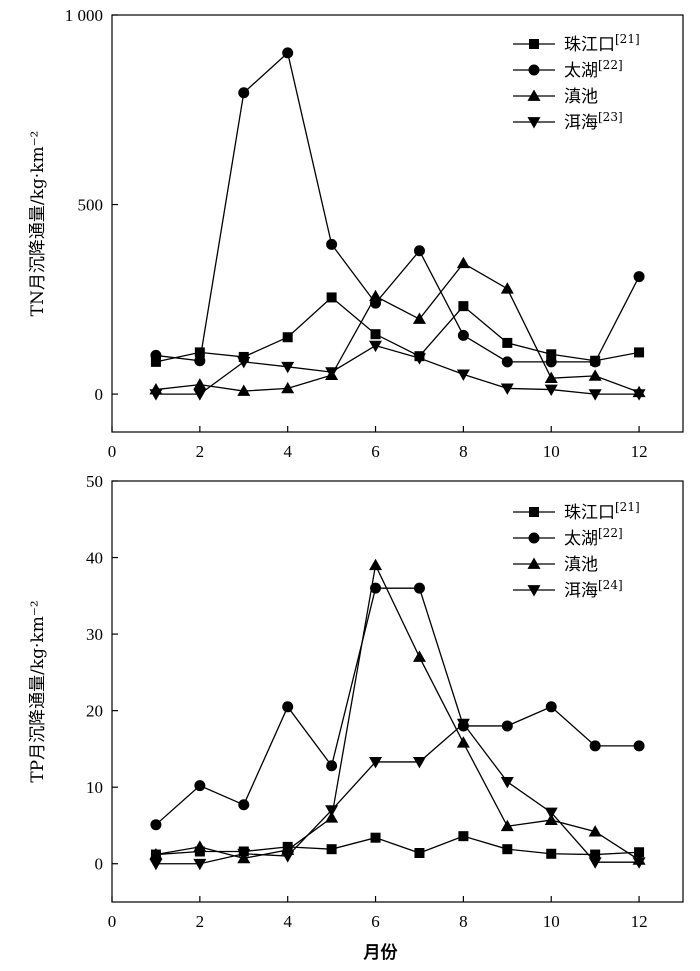 The image size is (700, 971). What do you see at coordinates (593, 121) in the screenshot?
I see `legend-label: 洱海[23]` at bounding box center [593, 121].